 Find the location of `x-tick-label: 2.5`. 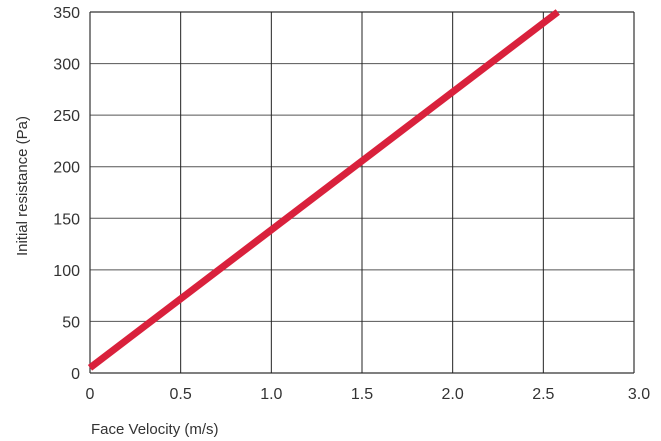

x-tick-label: 2.5 is located at coordinates (543, 394).